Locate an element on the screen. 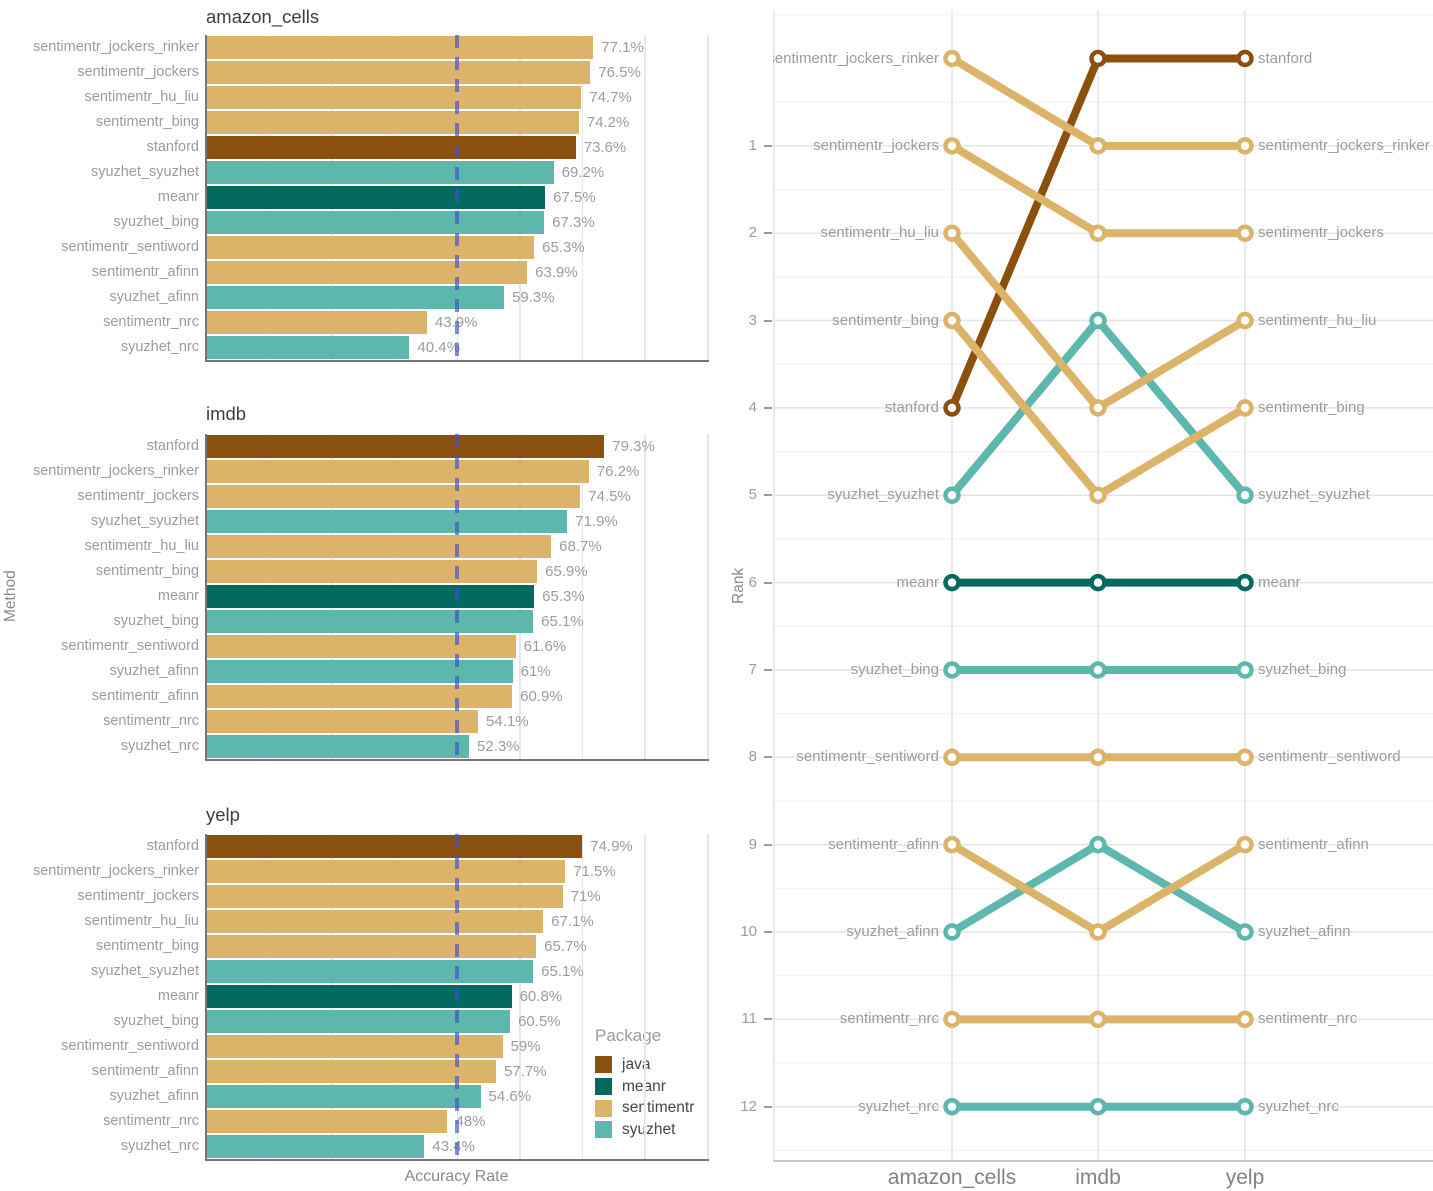 This screenshot has height=1191, width=1433. bar-sentimentr_hu_liu is located at coordinates (379, 546).